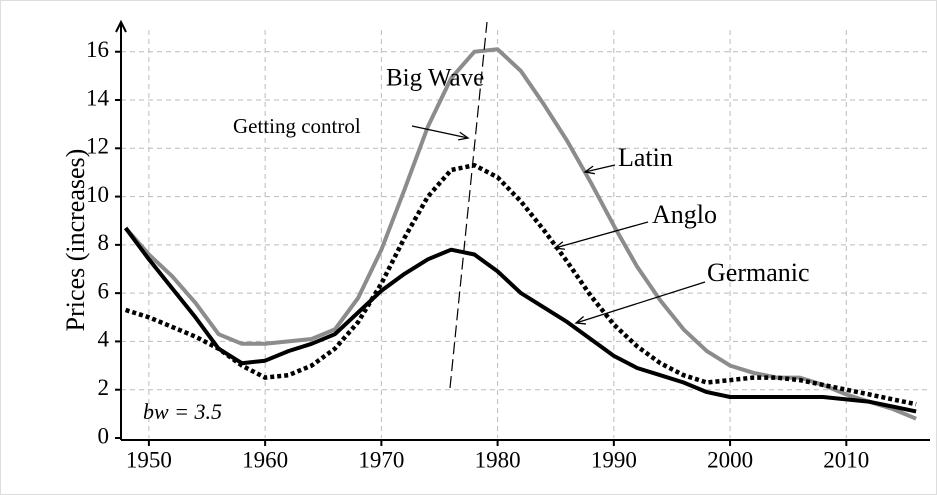  Describe the element at coordinates (104, 435) in the screenshot. I see `y-tick-label: 0` at that location.